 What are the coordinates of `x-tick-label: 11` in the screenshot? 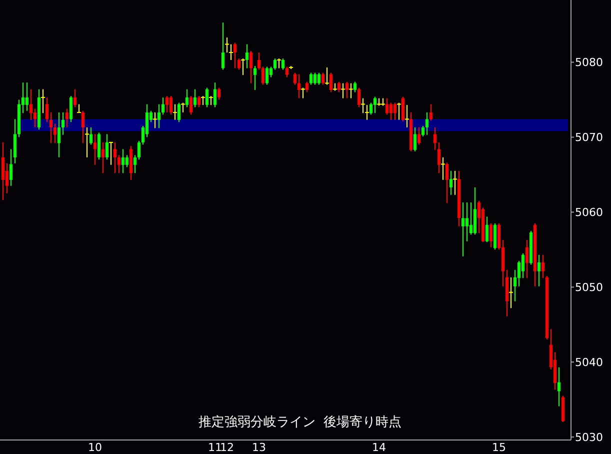 It's located at (215, 447).